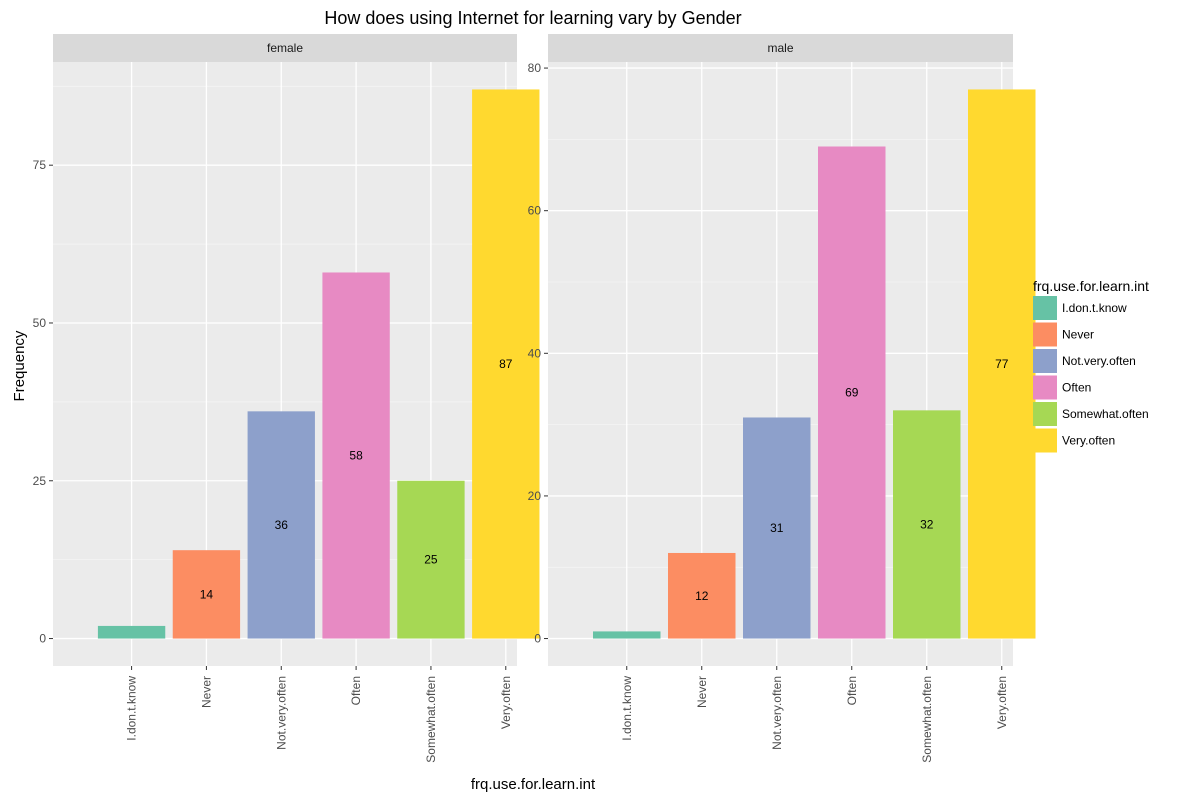 This screenshot has width=1200, height=805. I want to click on data-label: 14, so click(207, 594).